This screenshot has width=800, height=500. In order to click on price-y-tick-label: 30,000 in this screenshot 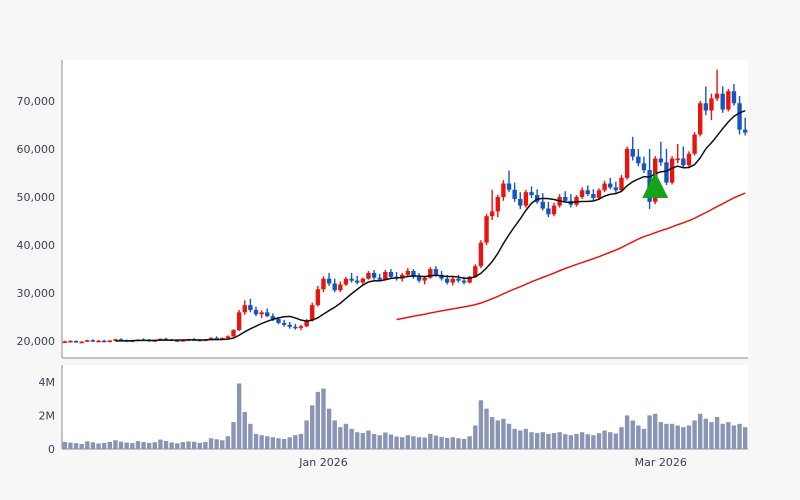, I will do `click(36, 293)`.